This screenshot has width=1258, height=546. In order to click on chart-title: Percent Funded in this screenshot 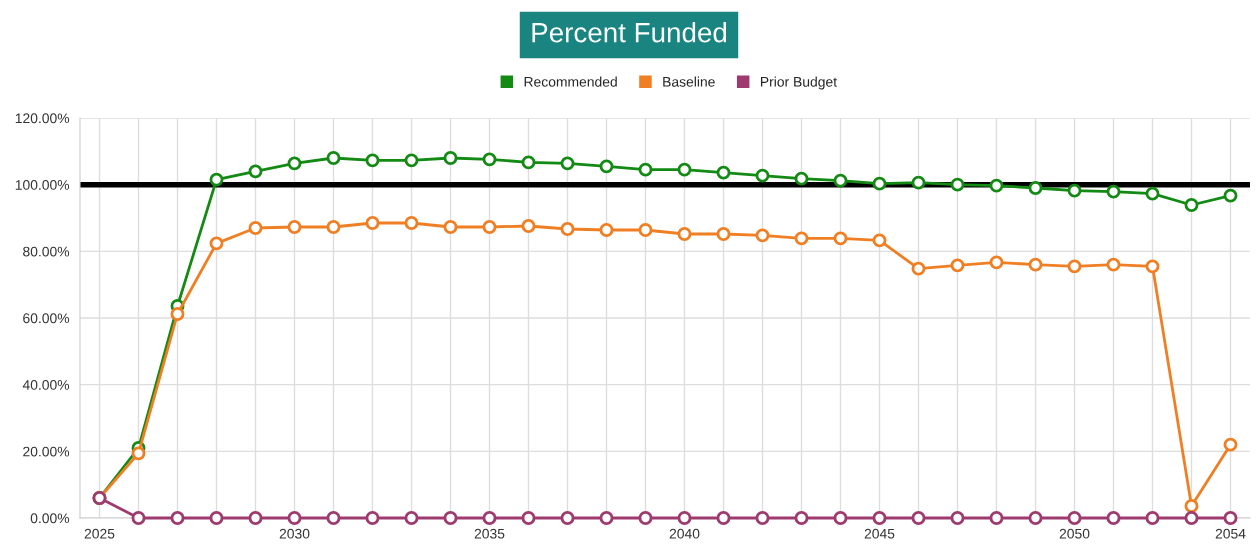, I will do `click(629, 32)`.